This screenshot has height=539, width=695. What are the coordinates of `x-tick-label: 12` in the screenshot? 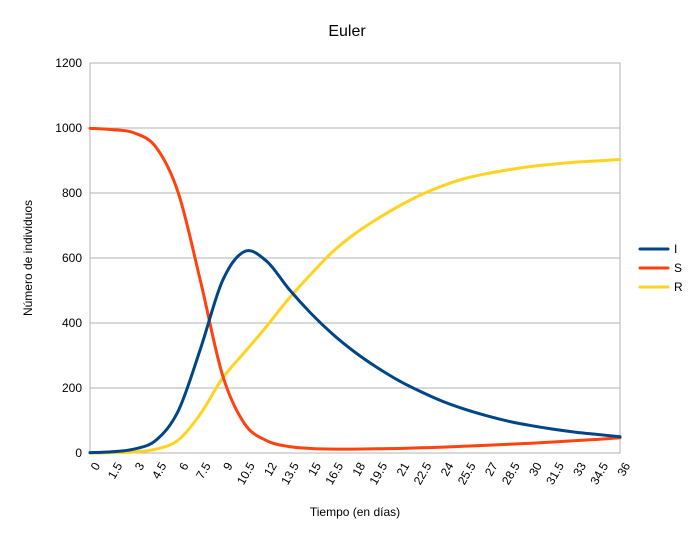 It's located at (270, 469).